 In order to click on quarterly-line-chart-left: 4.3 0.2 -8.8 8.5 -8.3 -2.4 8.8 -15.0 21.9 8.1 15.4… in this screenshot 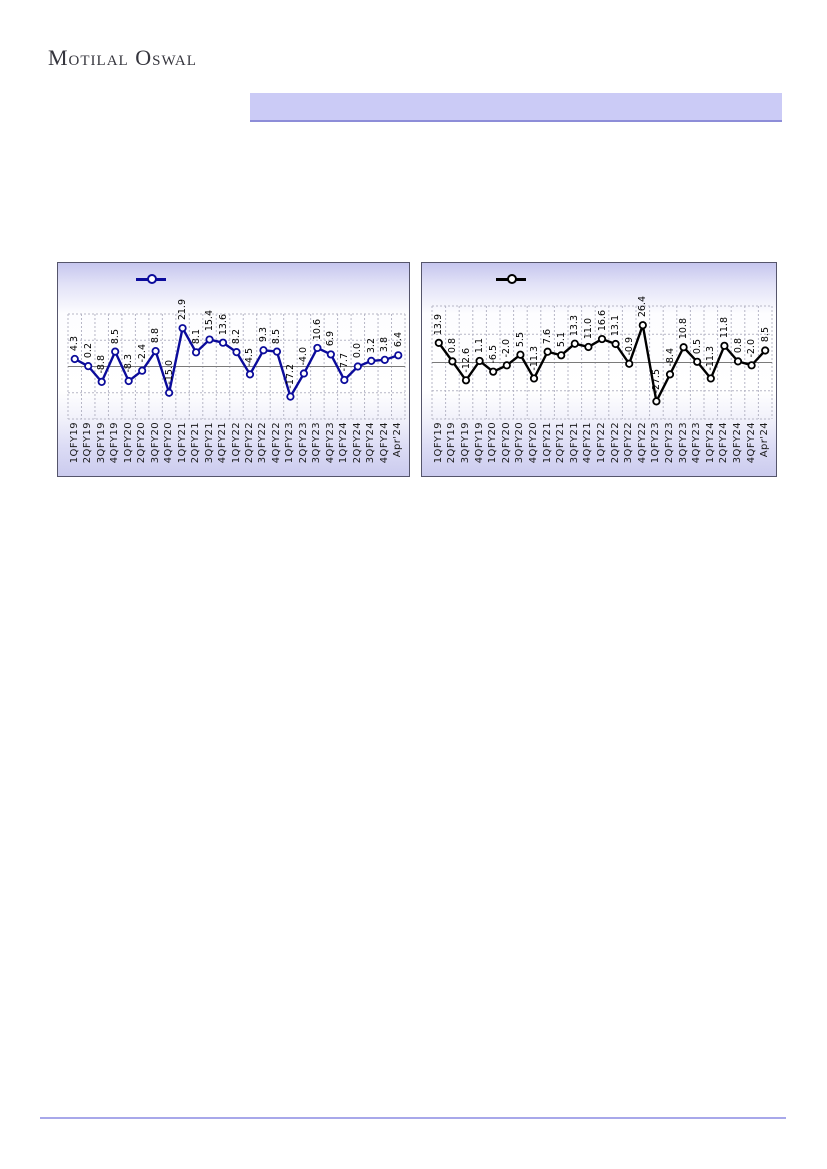, I will do `click(233, 369)`.